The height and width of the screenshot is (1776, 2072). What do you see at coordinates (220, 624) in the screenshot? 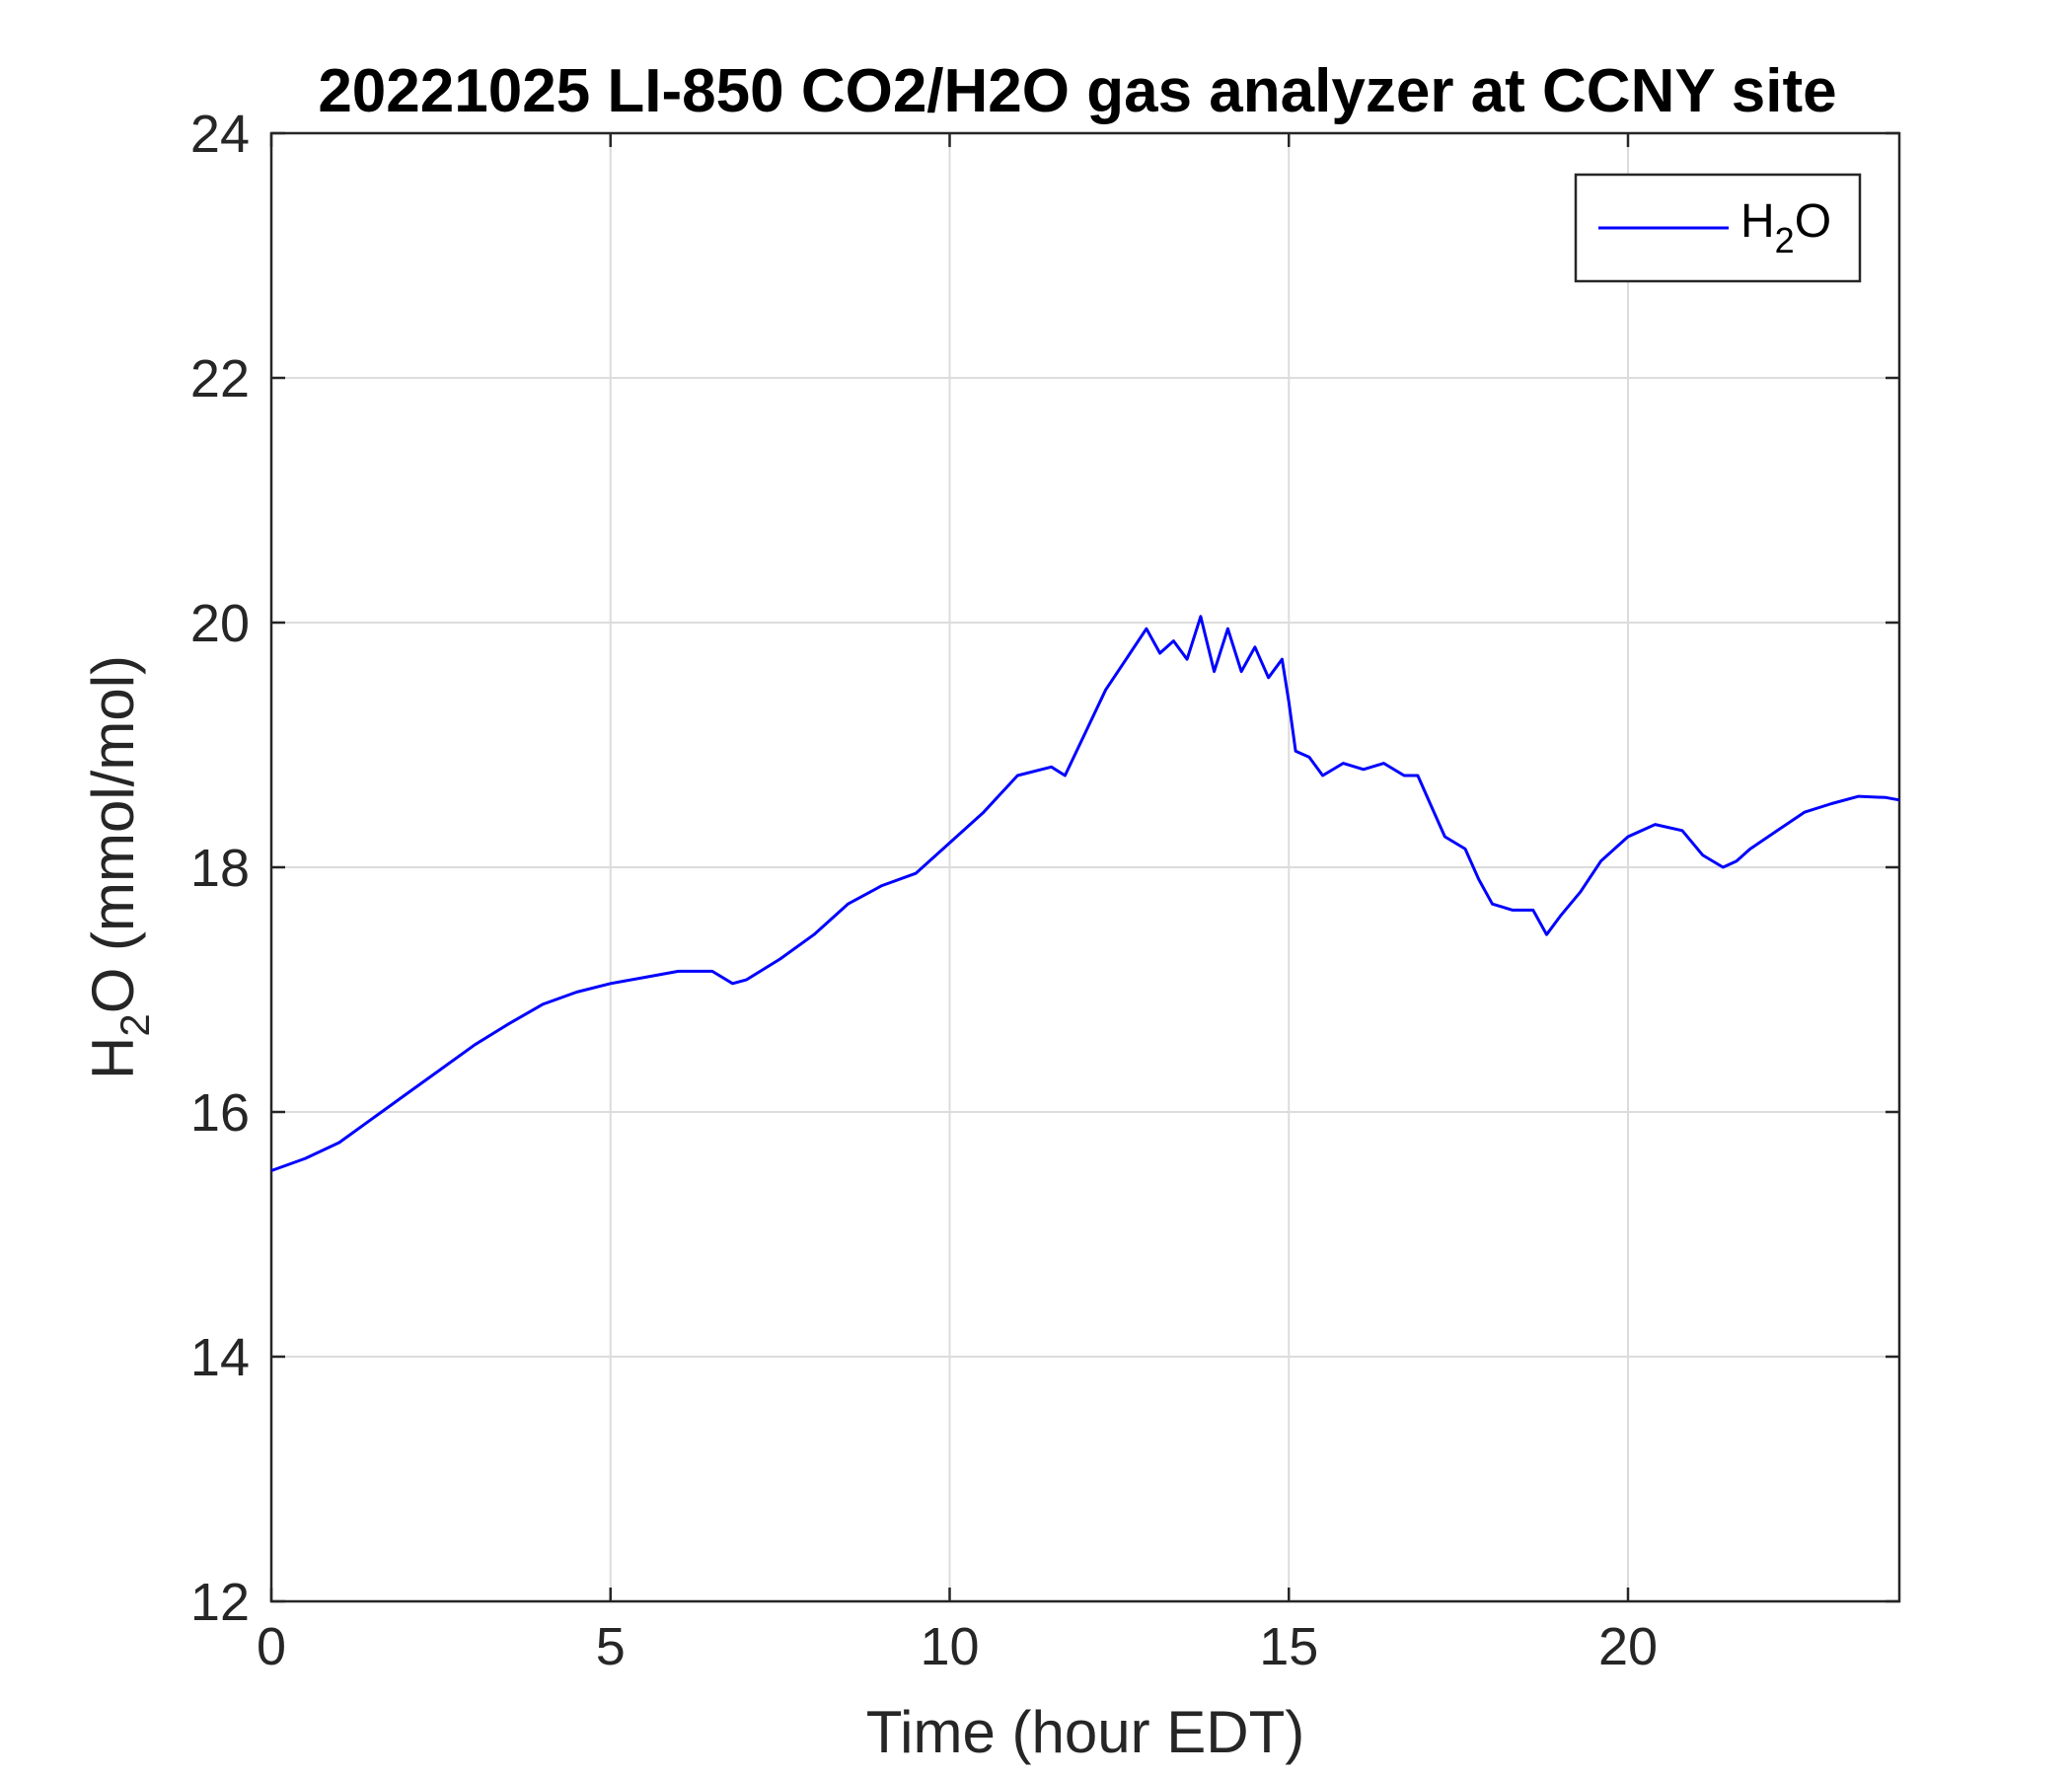
I see `y-tick-label: 20` at bounding box center [220, 624].